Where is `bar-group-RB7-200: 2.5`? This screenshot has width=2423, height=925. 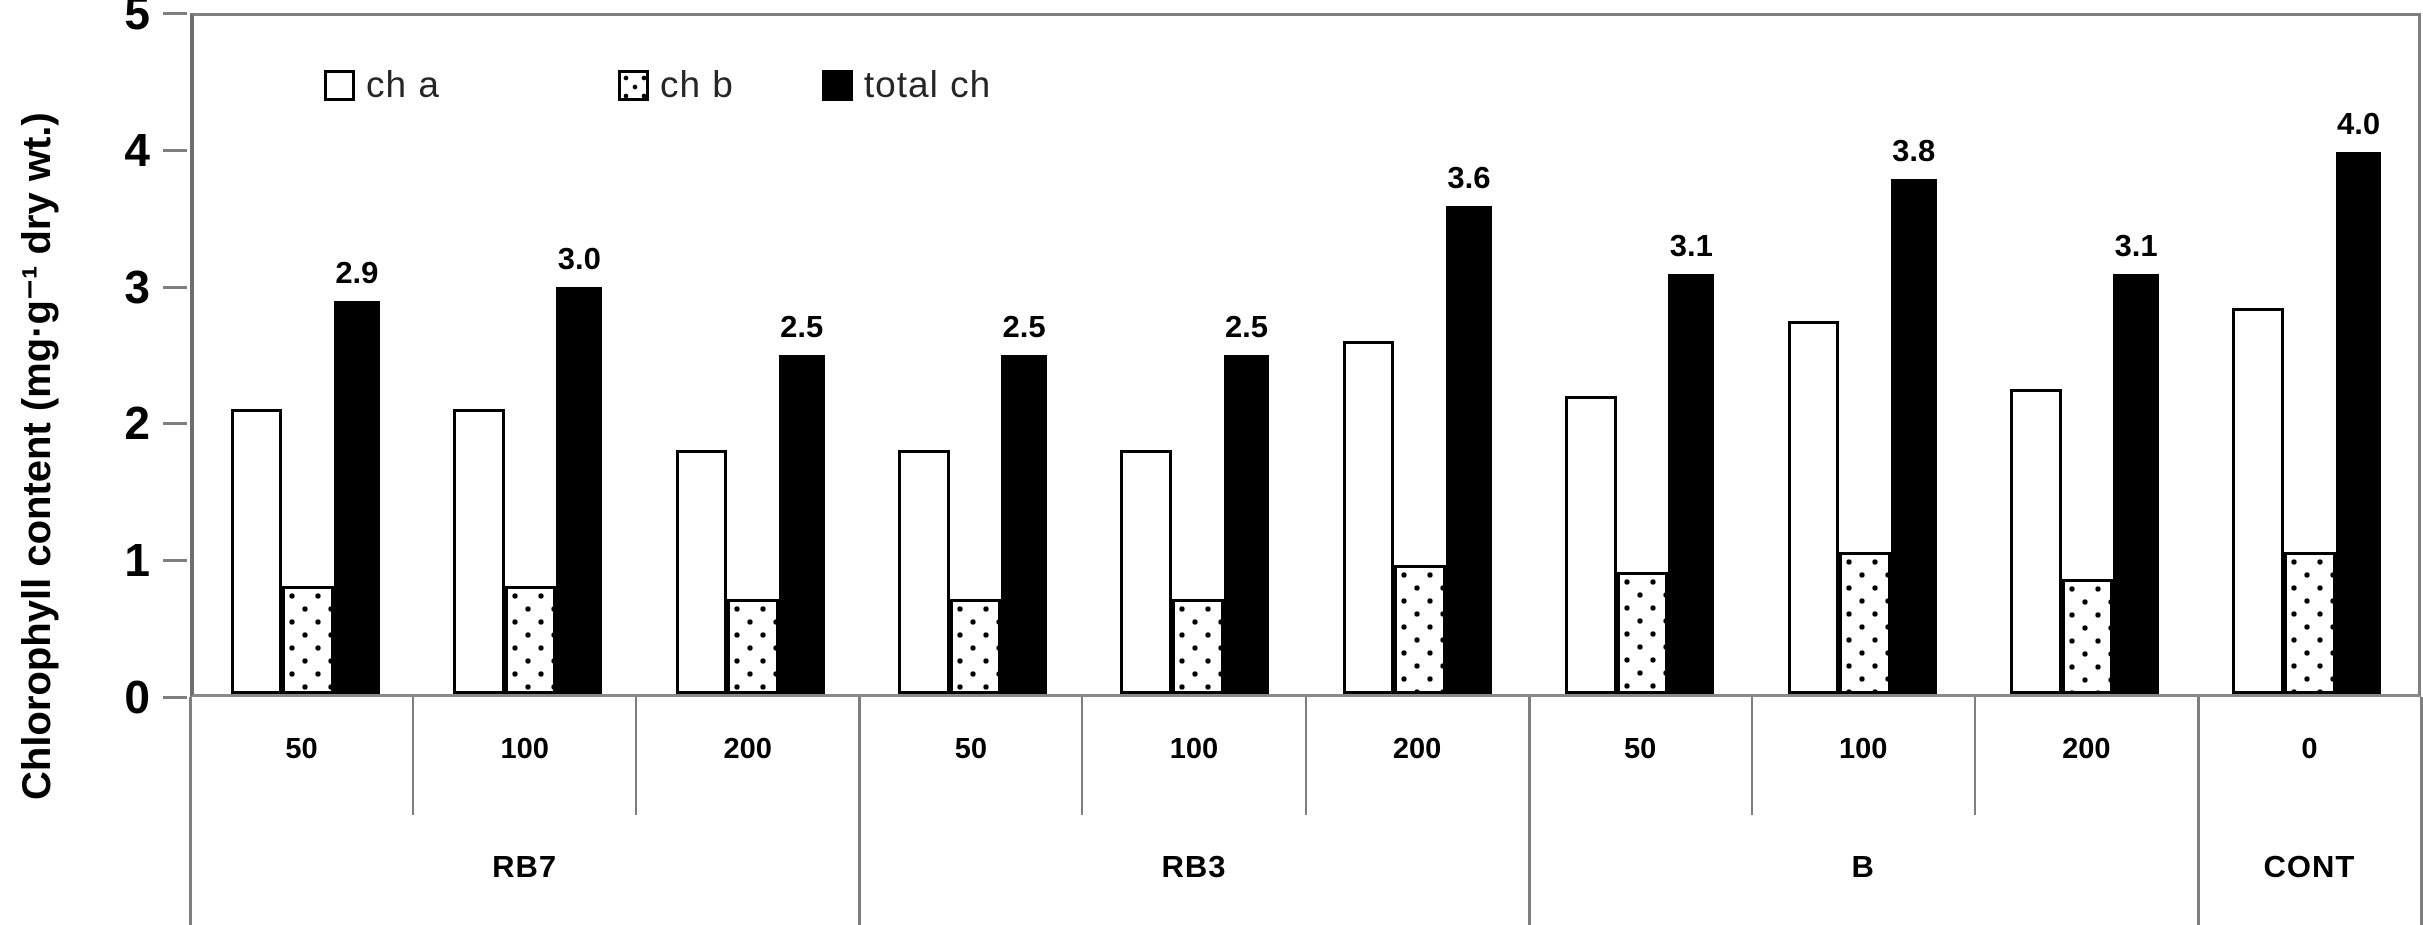 bar-group-RB7-200: 2.5 is located at coordinates (750, 355).